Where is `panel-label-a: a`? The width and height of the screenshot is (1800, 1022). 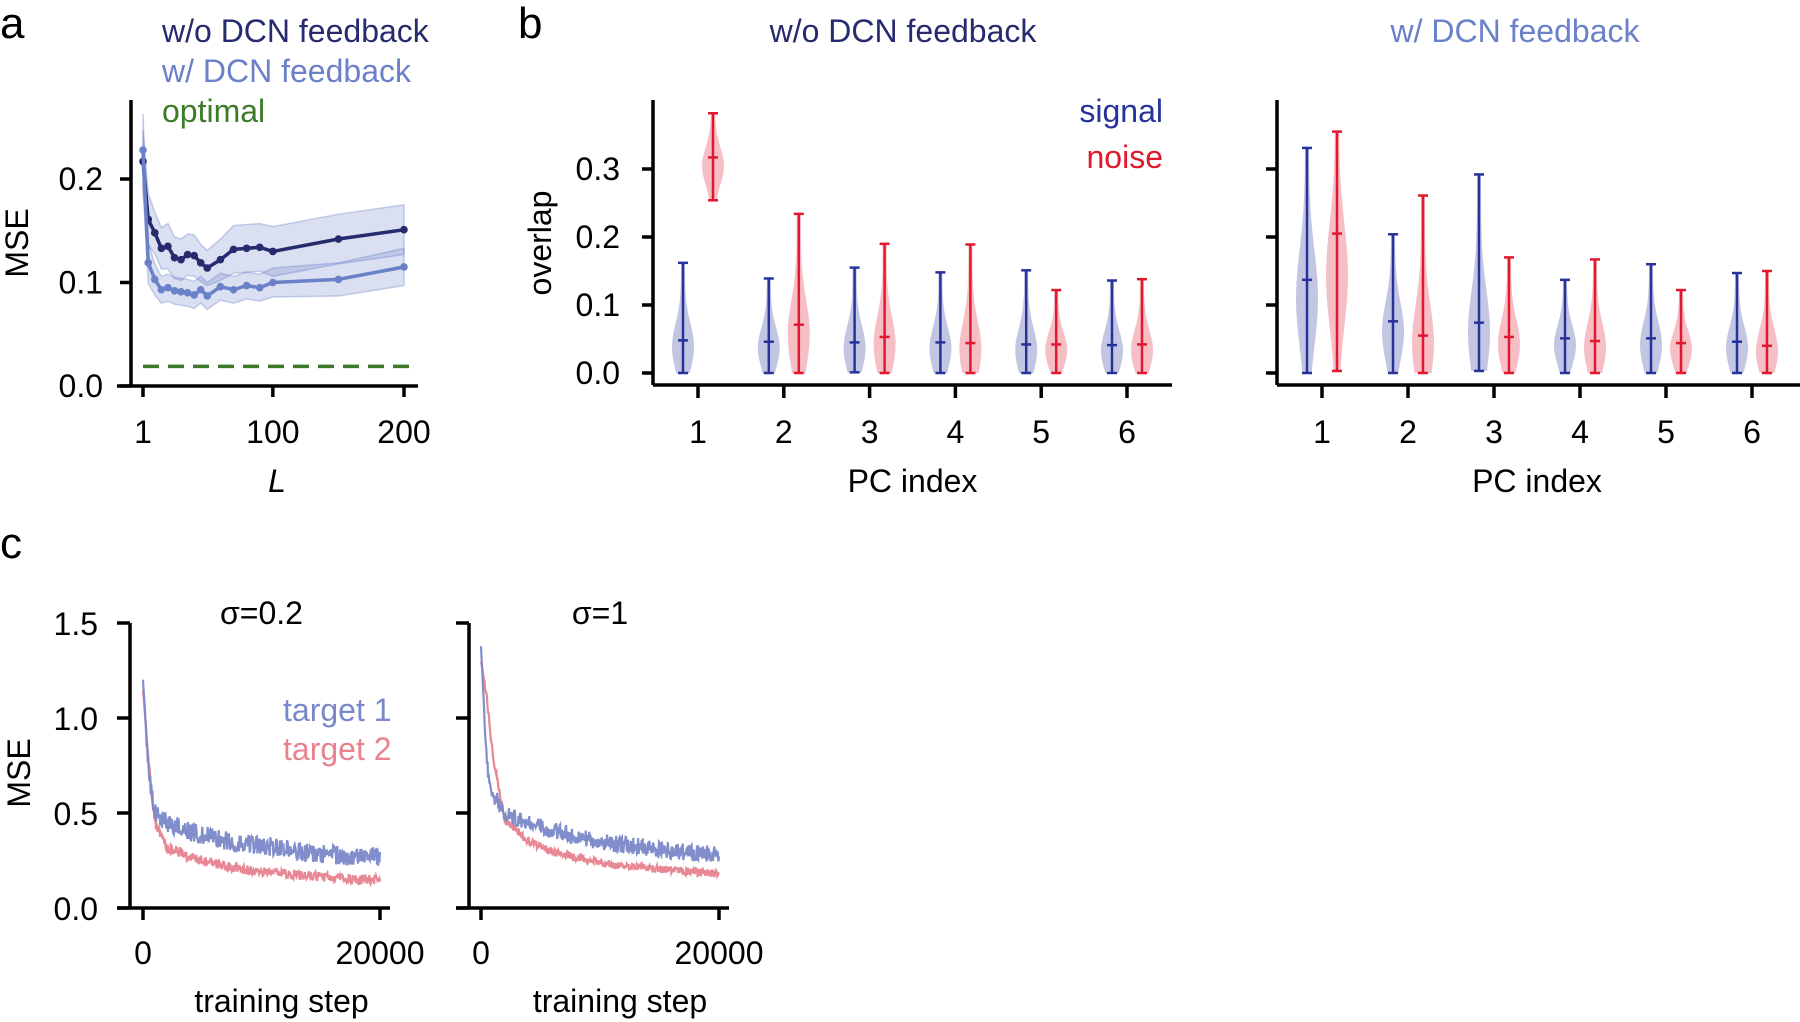 panel-label-a: a is located at coordinates (12, 24).